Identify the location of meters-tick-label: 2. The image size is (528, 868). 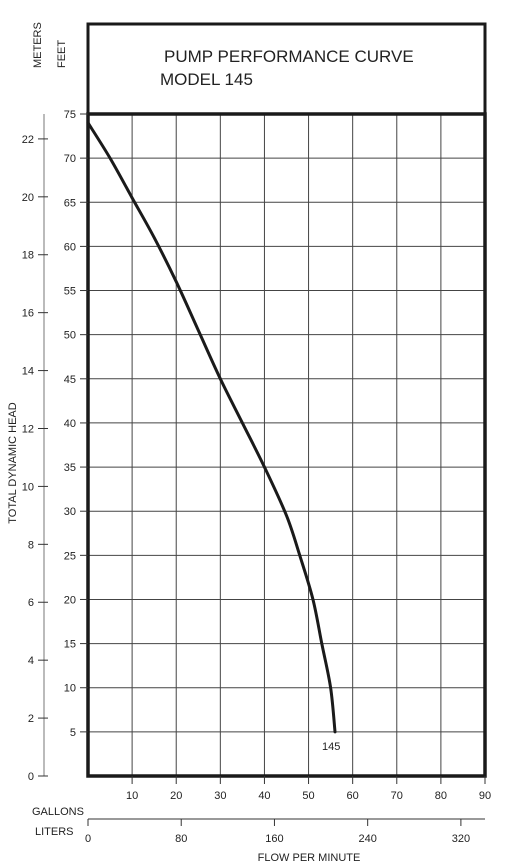
(31, 719).